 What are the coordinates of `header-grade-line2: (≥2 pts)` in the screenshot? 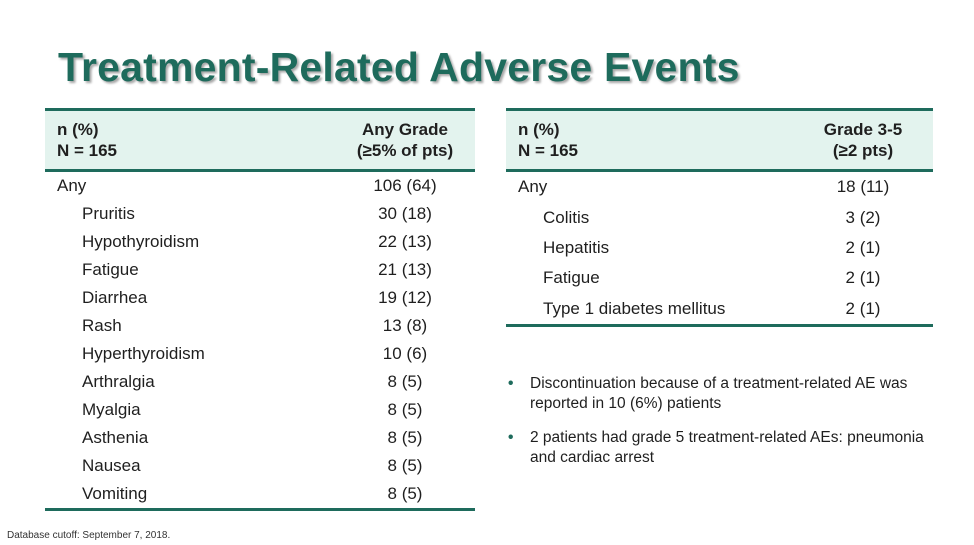 It's located at (863, 150).